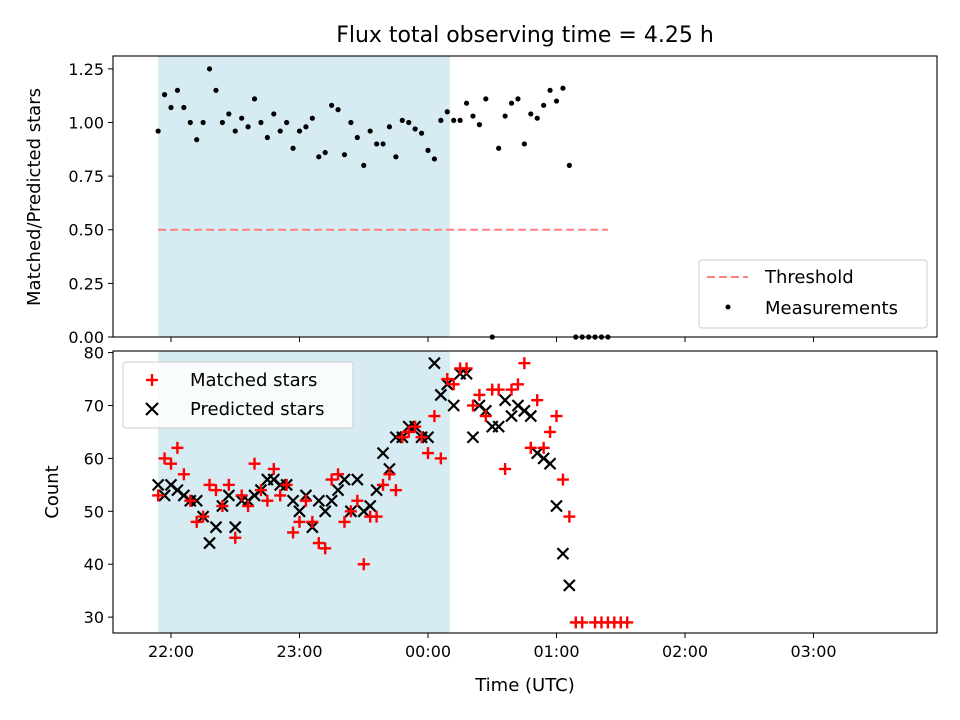 Image resolution: width=960 pixels, height=720 pixels. What do you see at coordinates (94, 405) in the screenshot?
I see `y-tick-label: 70` at bounding box center [94, 405].